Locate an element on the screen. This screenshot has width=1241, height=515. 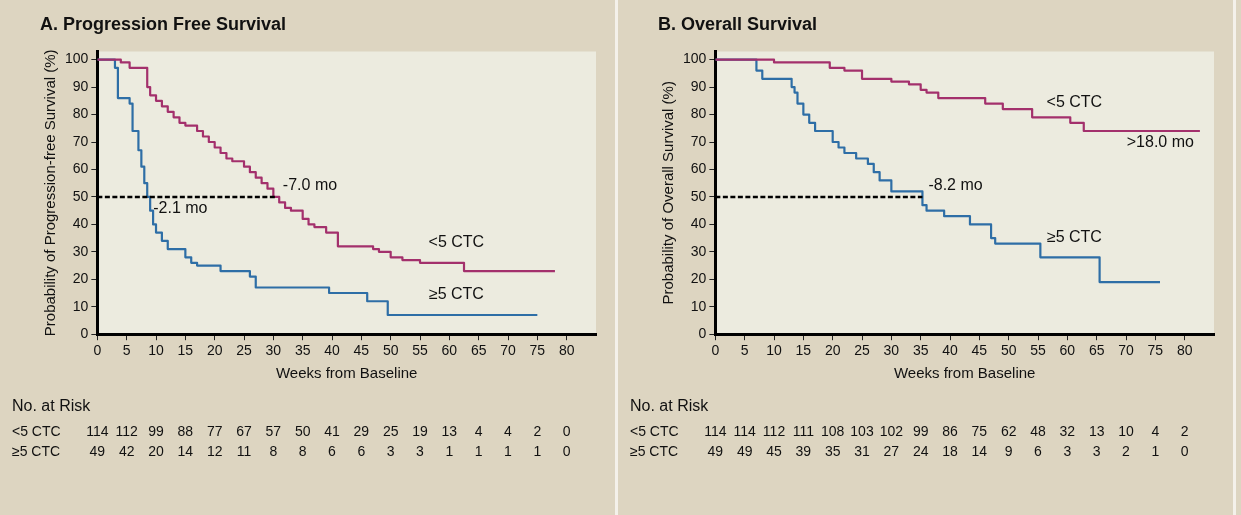
annotation: -2.1 mo is located at coordinates (180, 208).